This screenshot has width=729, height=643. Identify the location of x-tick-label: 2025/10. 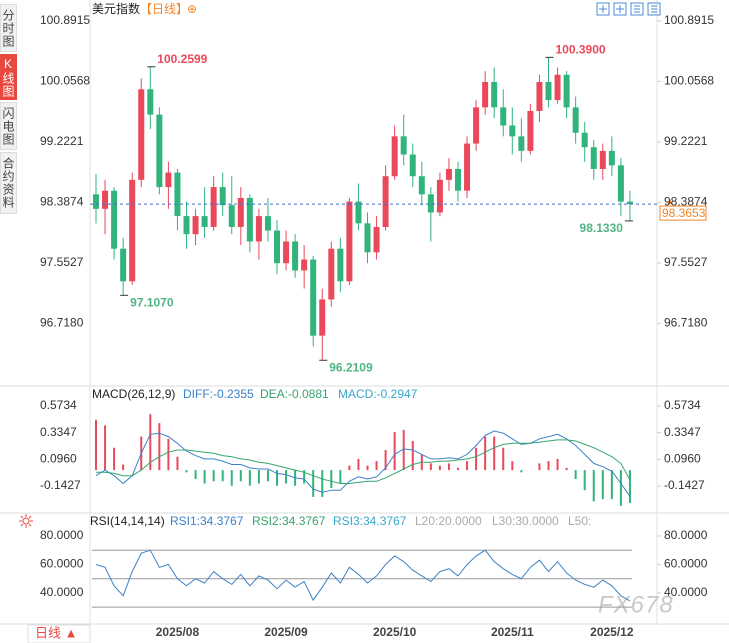
(395, 632).